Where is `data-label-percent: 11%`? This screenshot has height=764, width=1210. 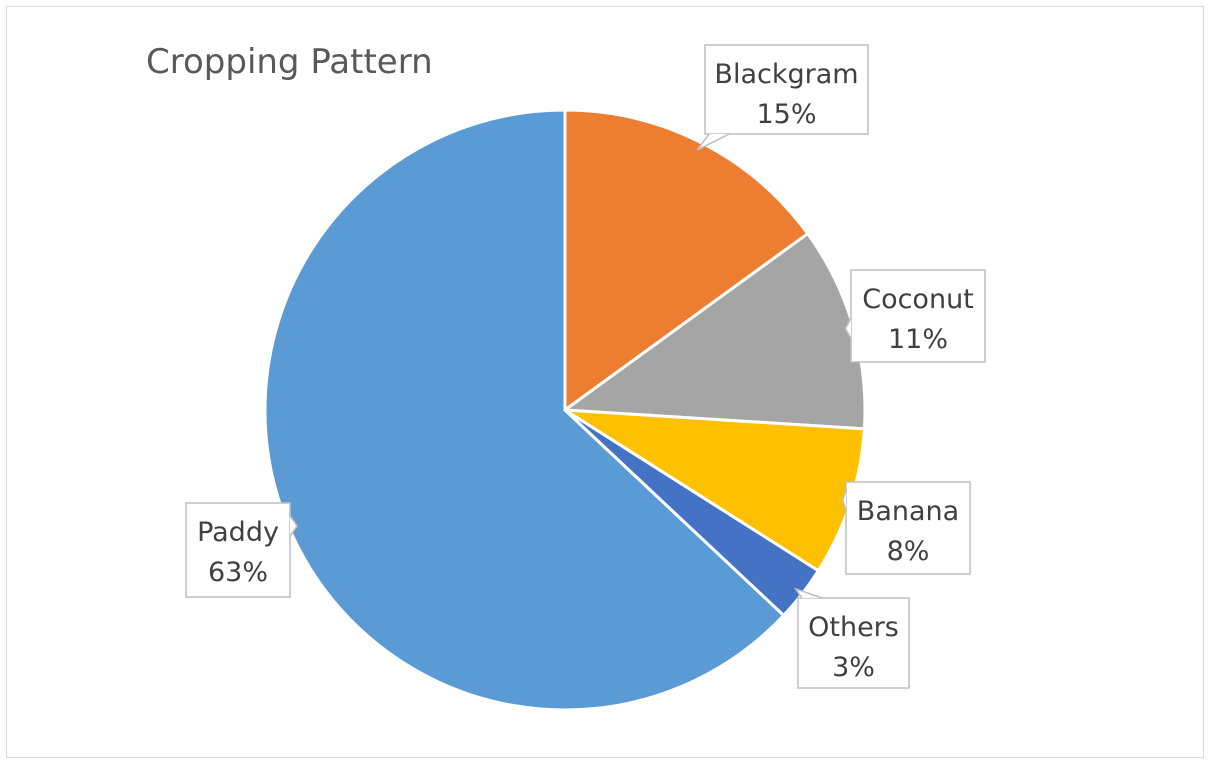
data-label-percent: 11% is located at coordinates (918, 339).